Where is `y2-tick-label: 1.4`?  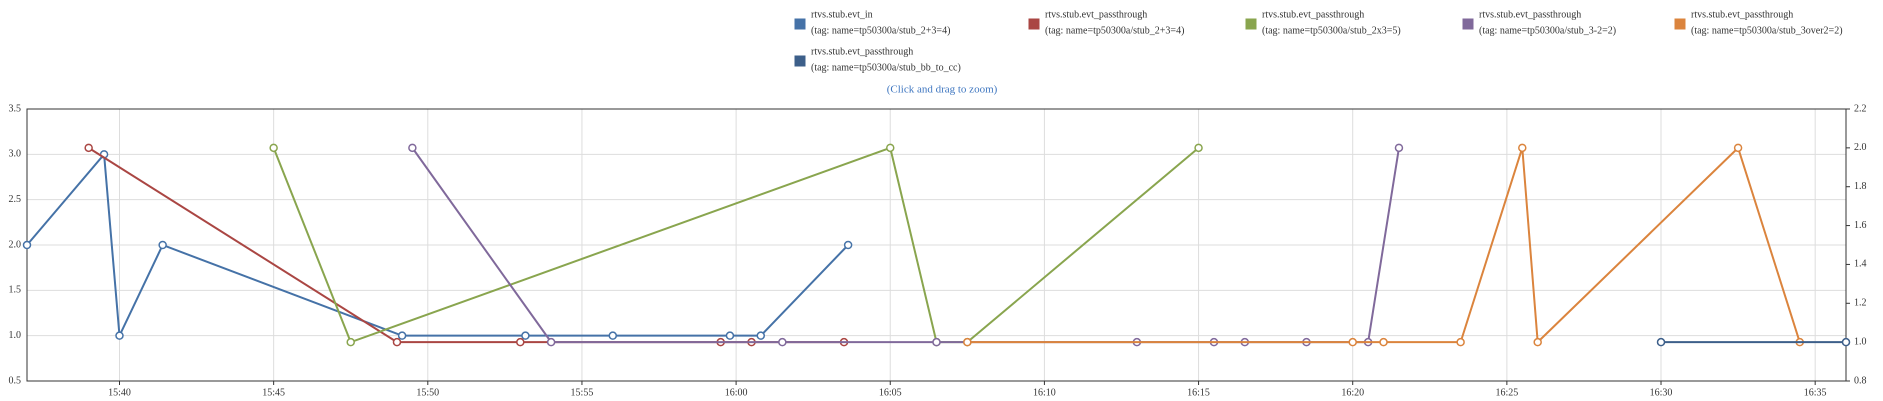 y2-tick-label: 1.4 is located at coordinates (1860, 264).